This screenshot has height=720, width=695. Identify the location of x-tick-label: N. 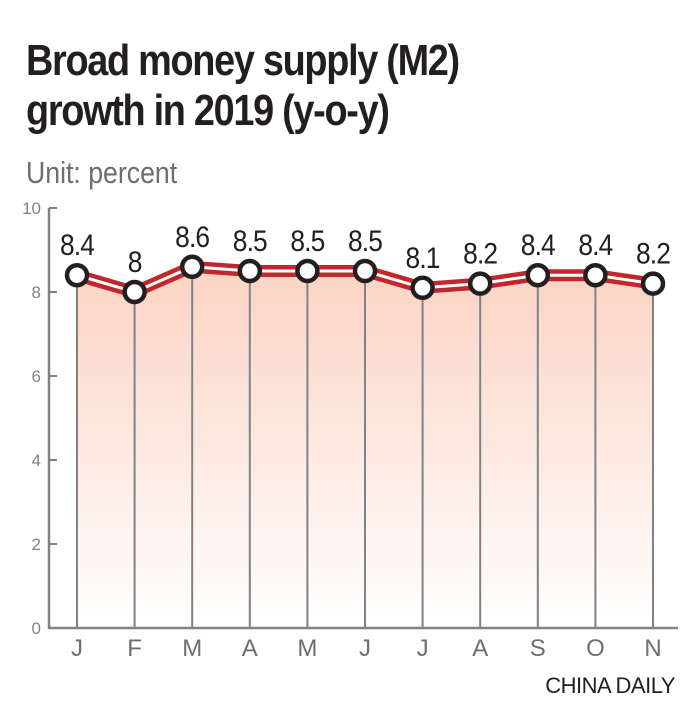
(652, 648).